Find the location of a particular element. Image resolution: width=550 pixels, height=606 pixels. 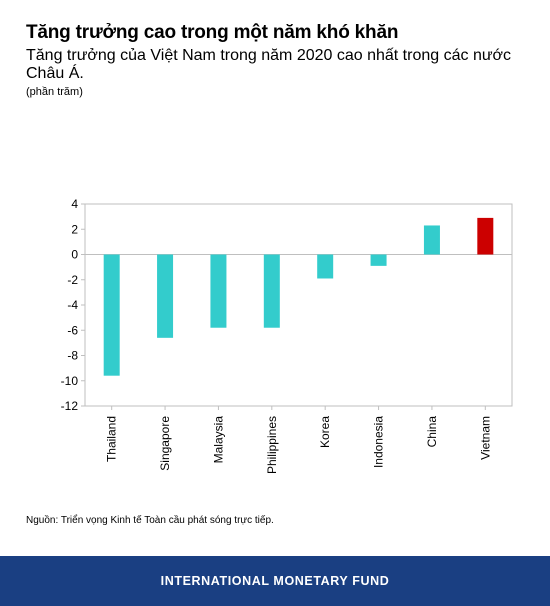

x-tick-label-singapore: Singapore is located at coordinates (165, 443).